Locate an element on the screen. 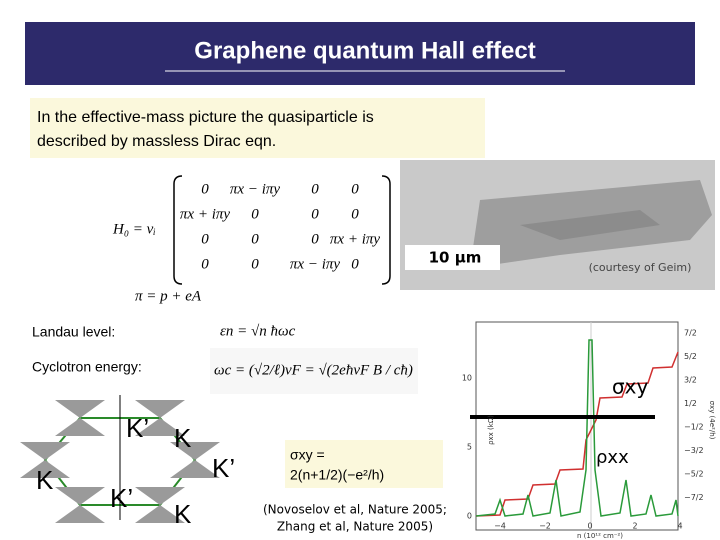 The image size is (720, 540). y2-tick-label: −7/2 is located at coordinates (694, 497).